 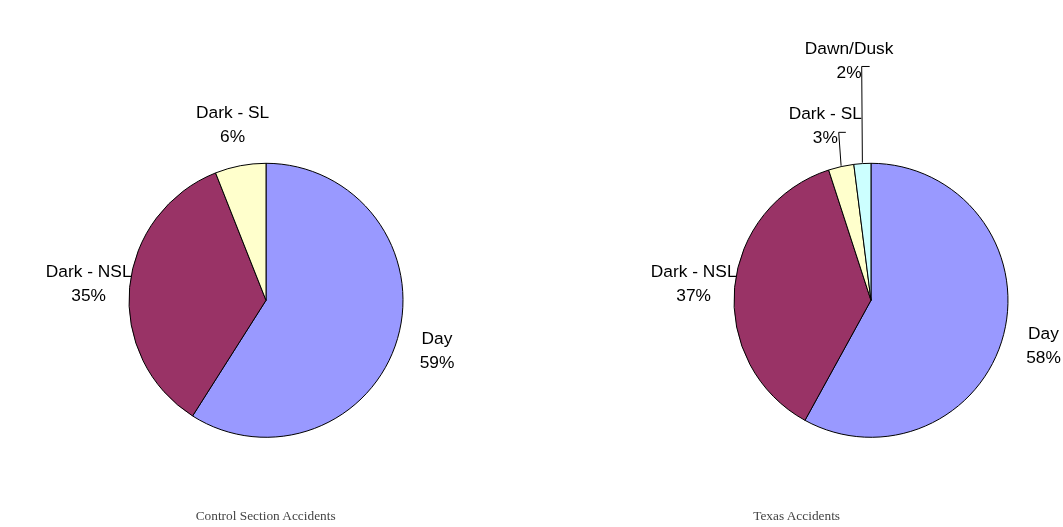 What do you see at coordinates (437, 362) in the screenshot?
I see `data-label: 59%` at bounding box center [437, 362].